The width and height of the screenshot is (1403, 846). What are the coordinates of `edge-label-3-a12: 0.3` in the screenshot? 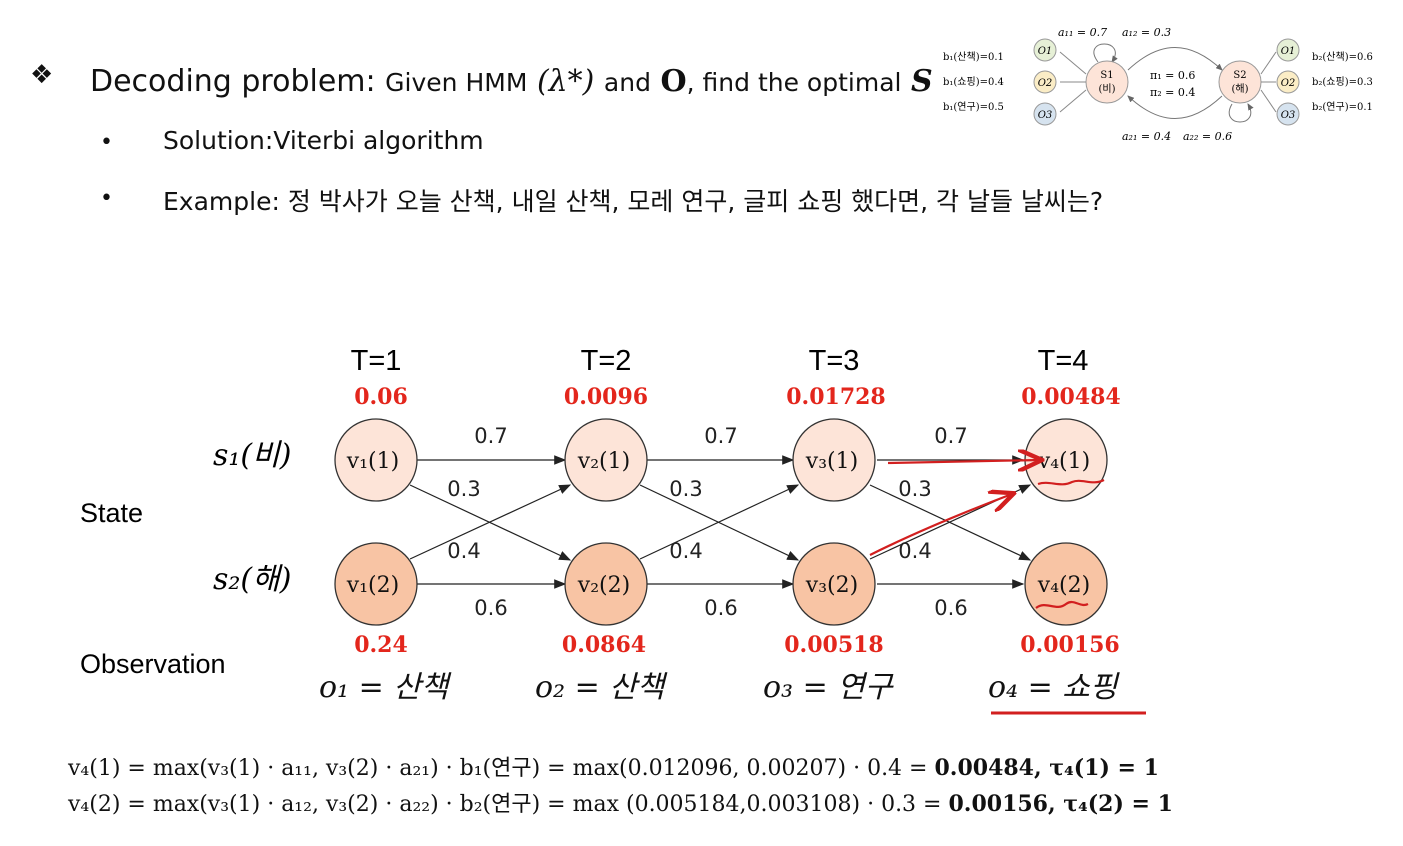 It's located at (914, 489).